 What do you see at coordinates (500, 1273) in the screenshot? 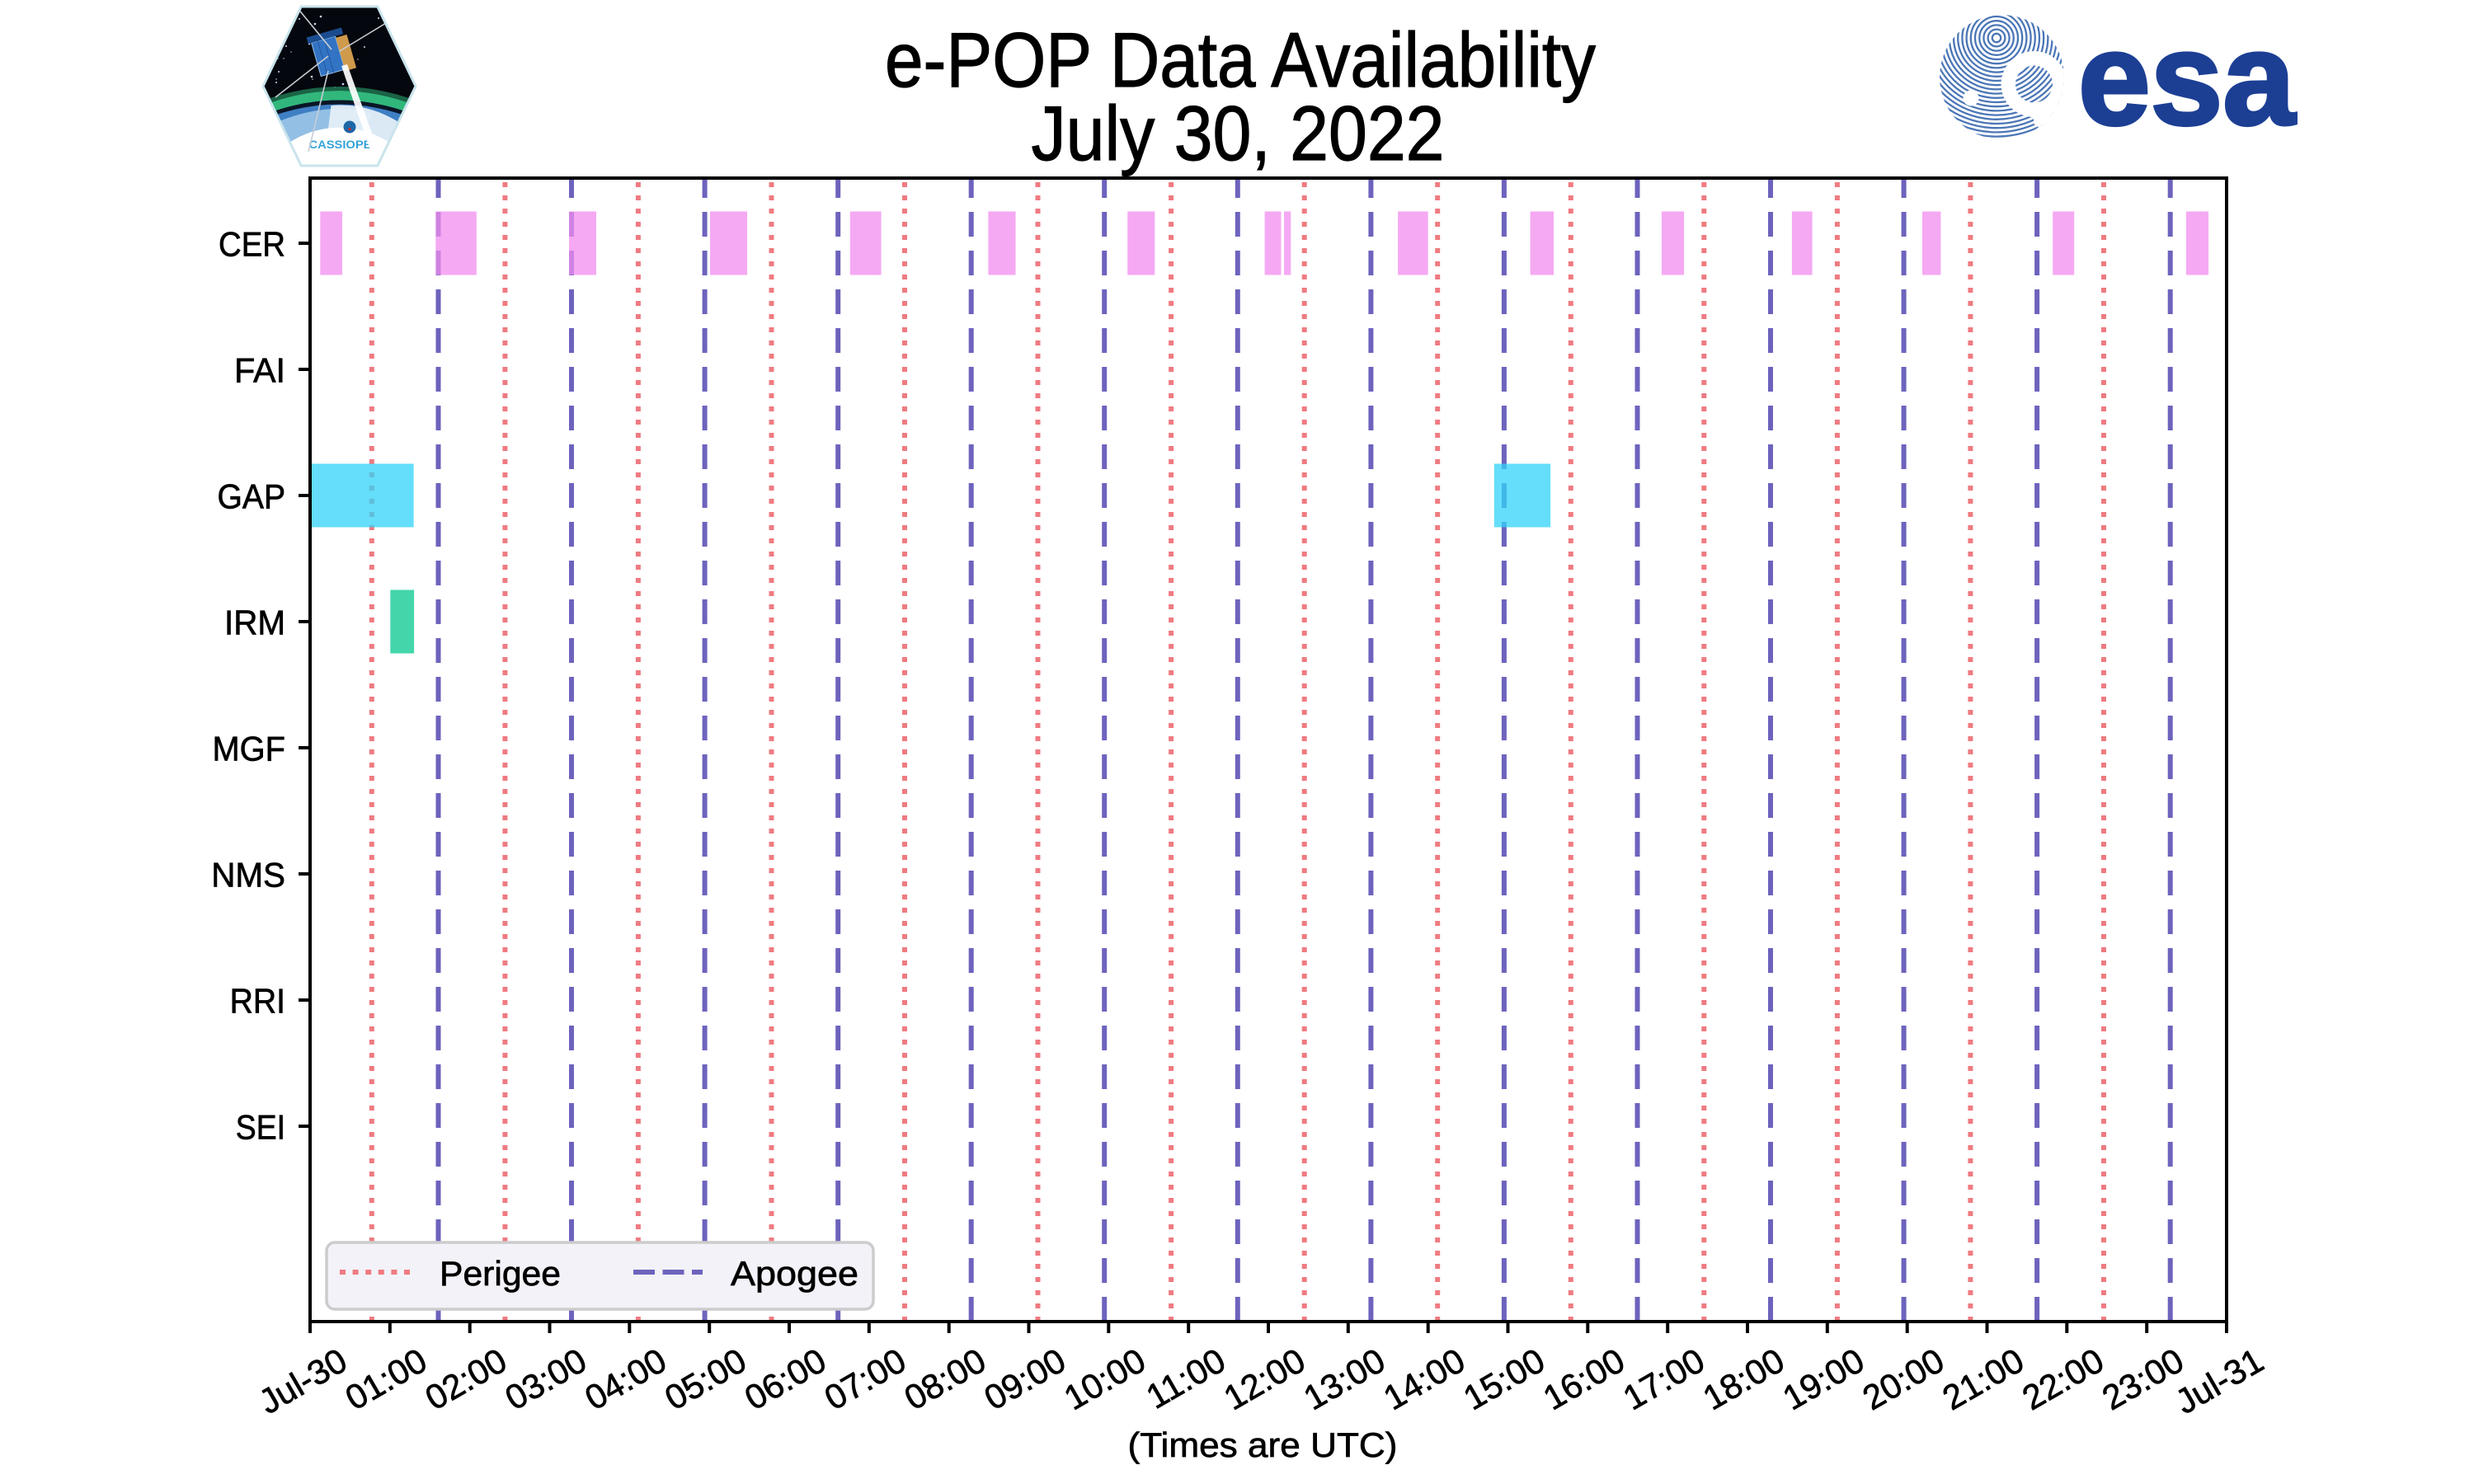
I see `svg-text: Perigee` at bounding box center [500, 1273].